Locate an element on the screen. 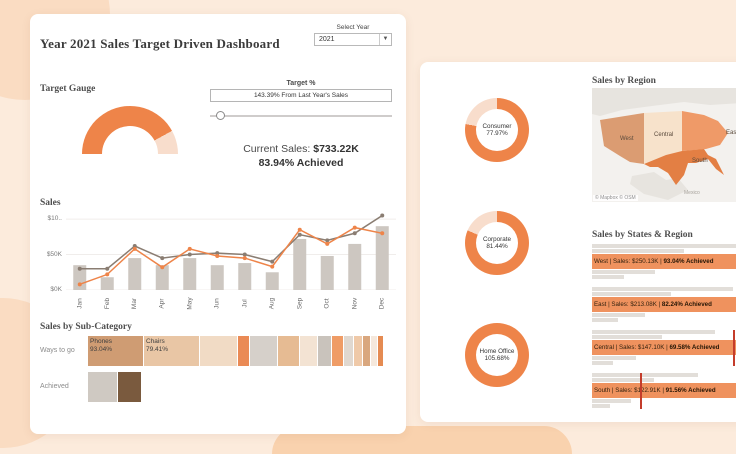  target-pct-slider is located at coordinates (301, 116).